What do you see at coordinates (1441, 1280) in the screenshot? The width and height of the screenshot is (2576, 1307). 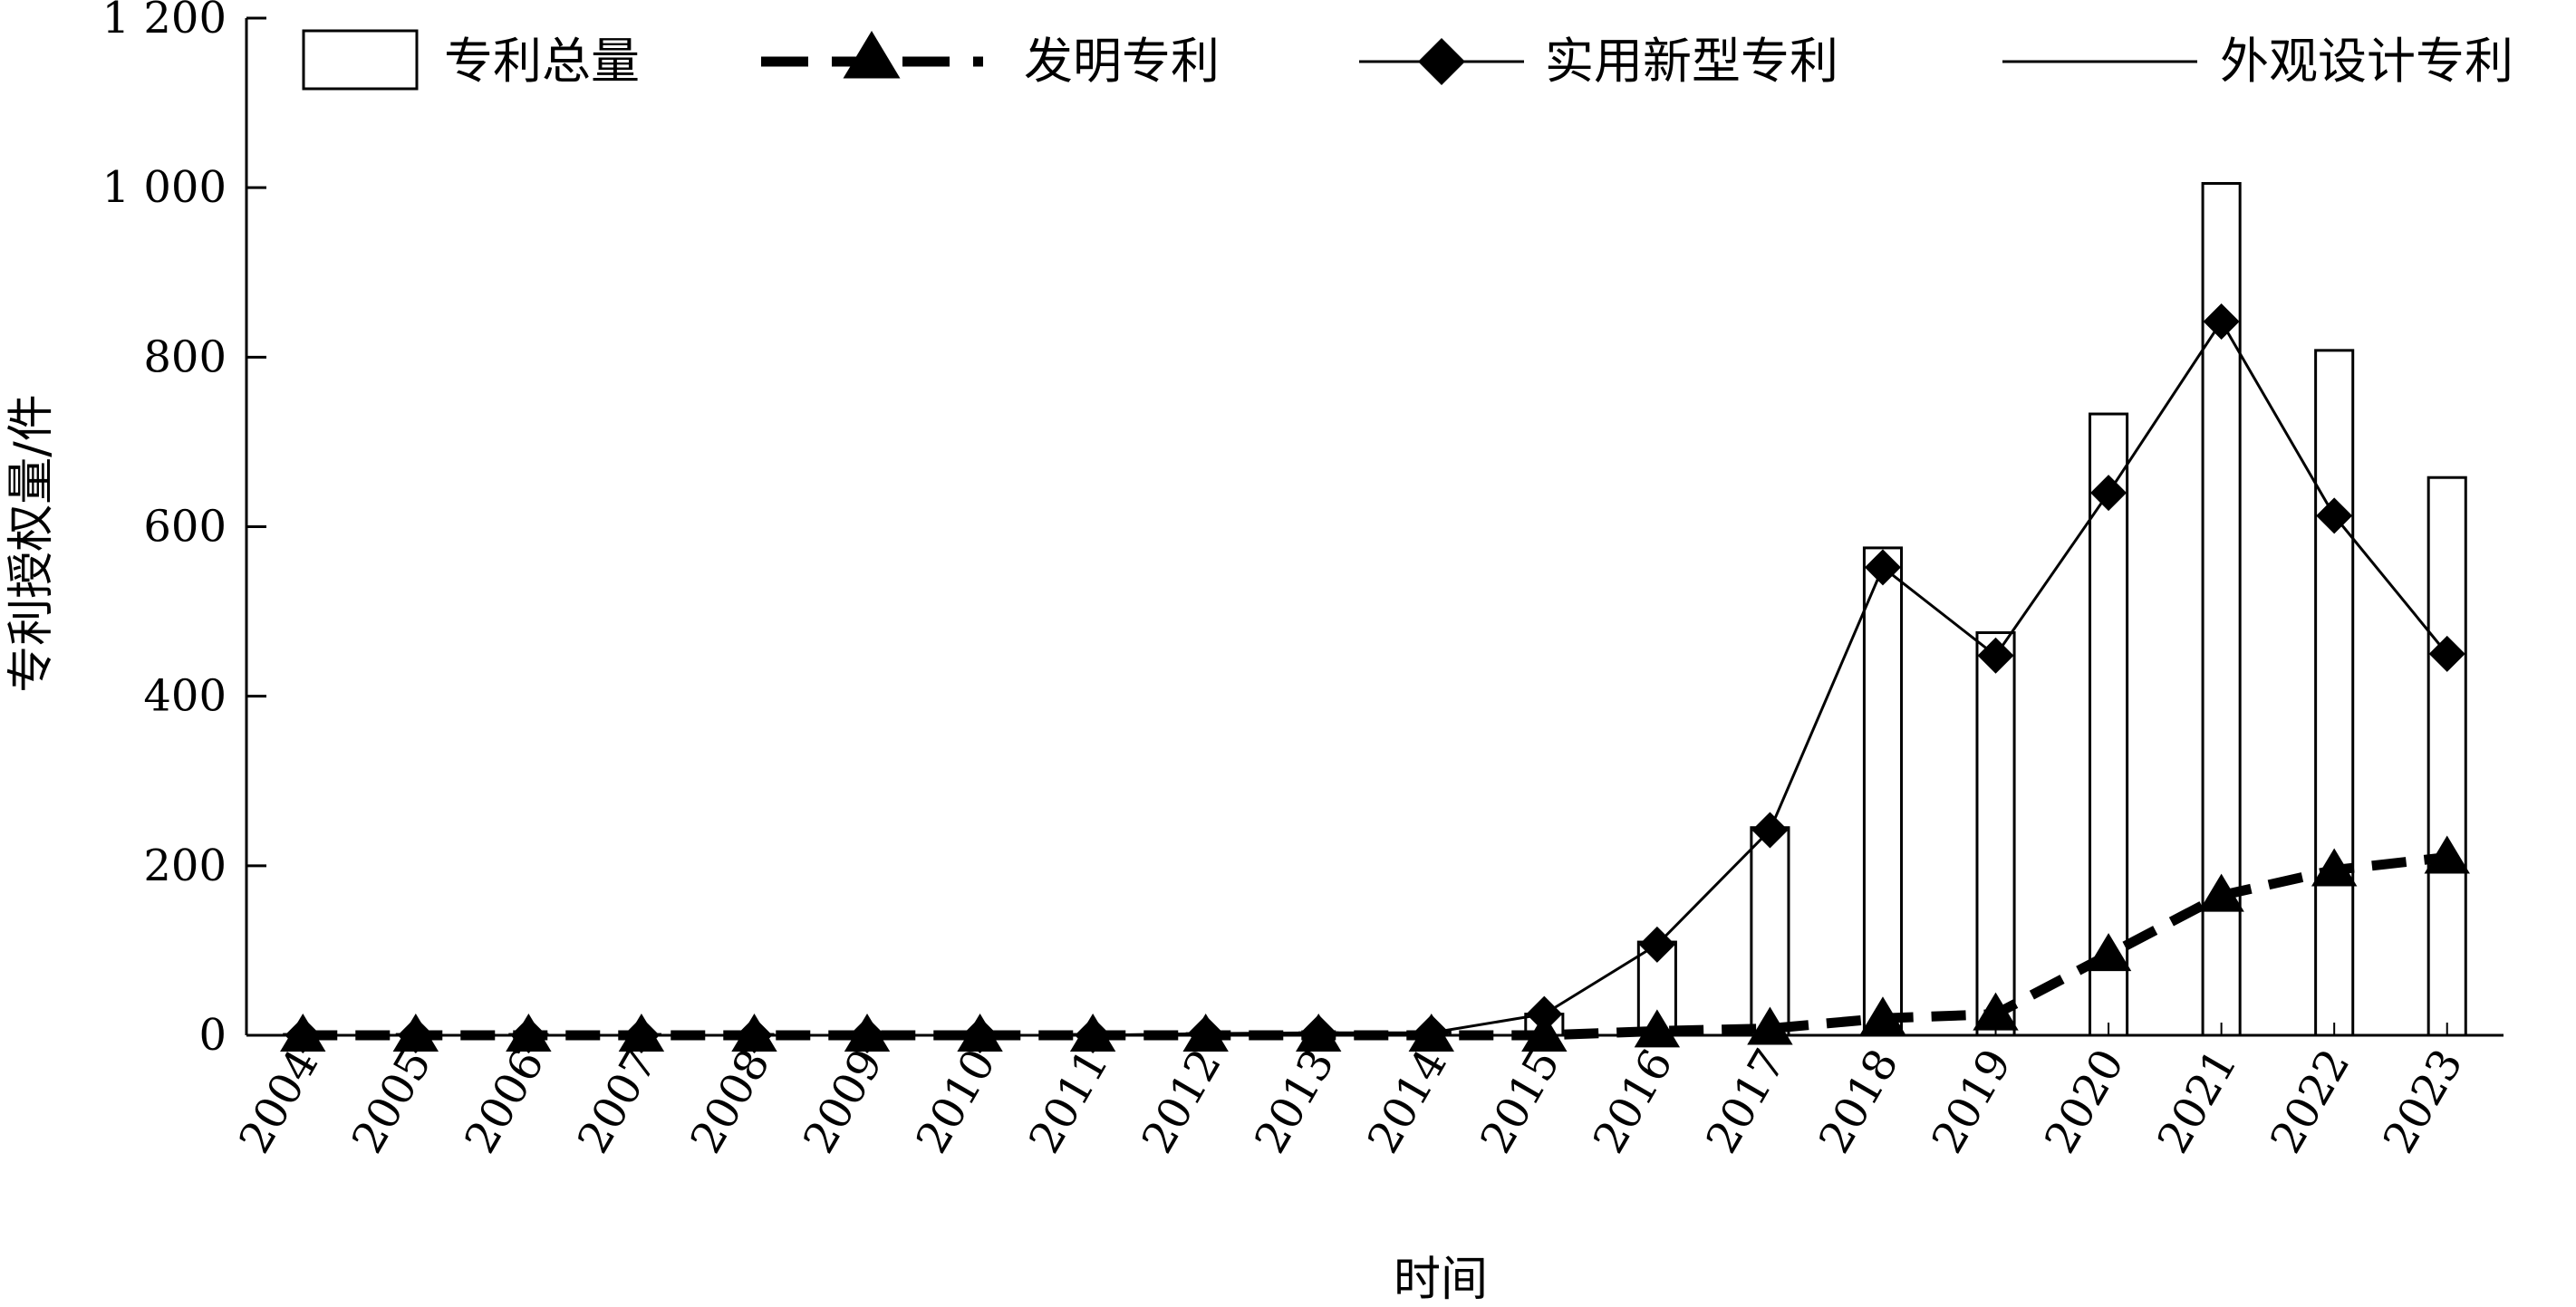 I see `x-axis-title: 时间` at bounding box center [1441, 1280].